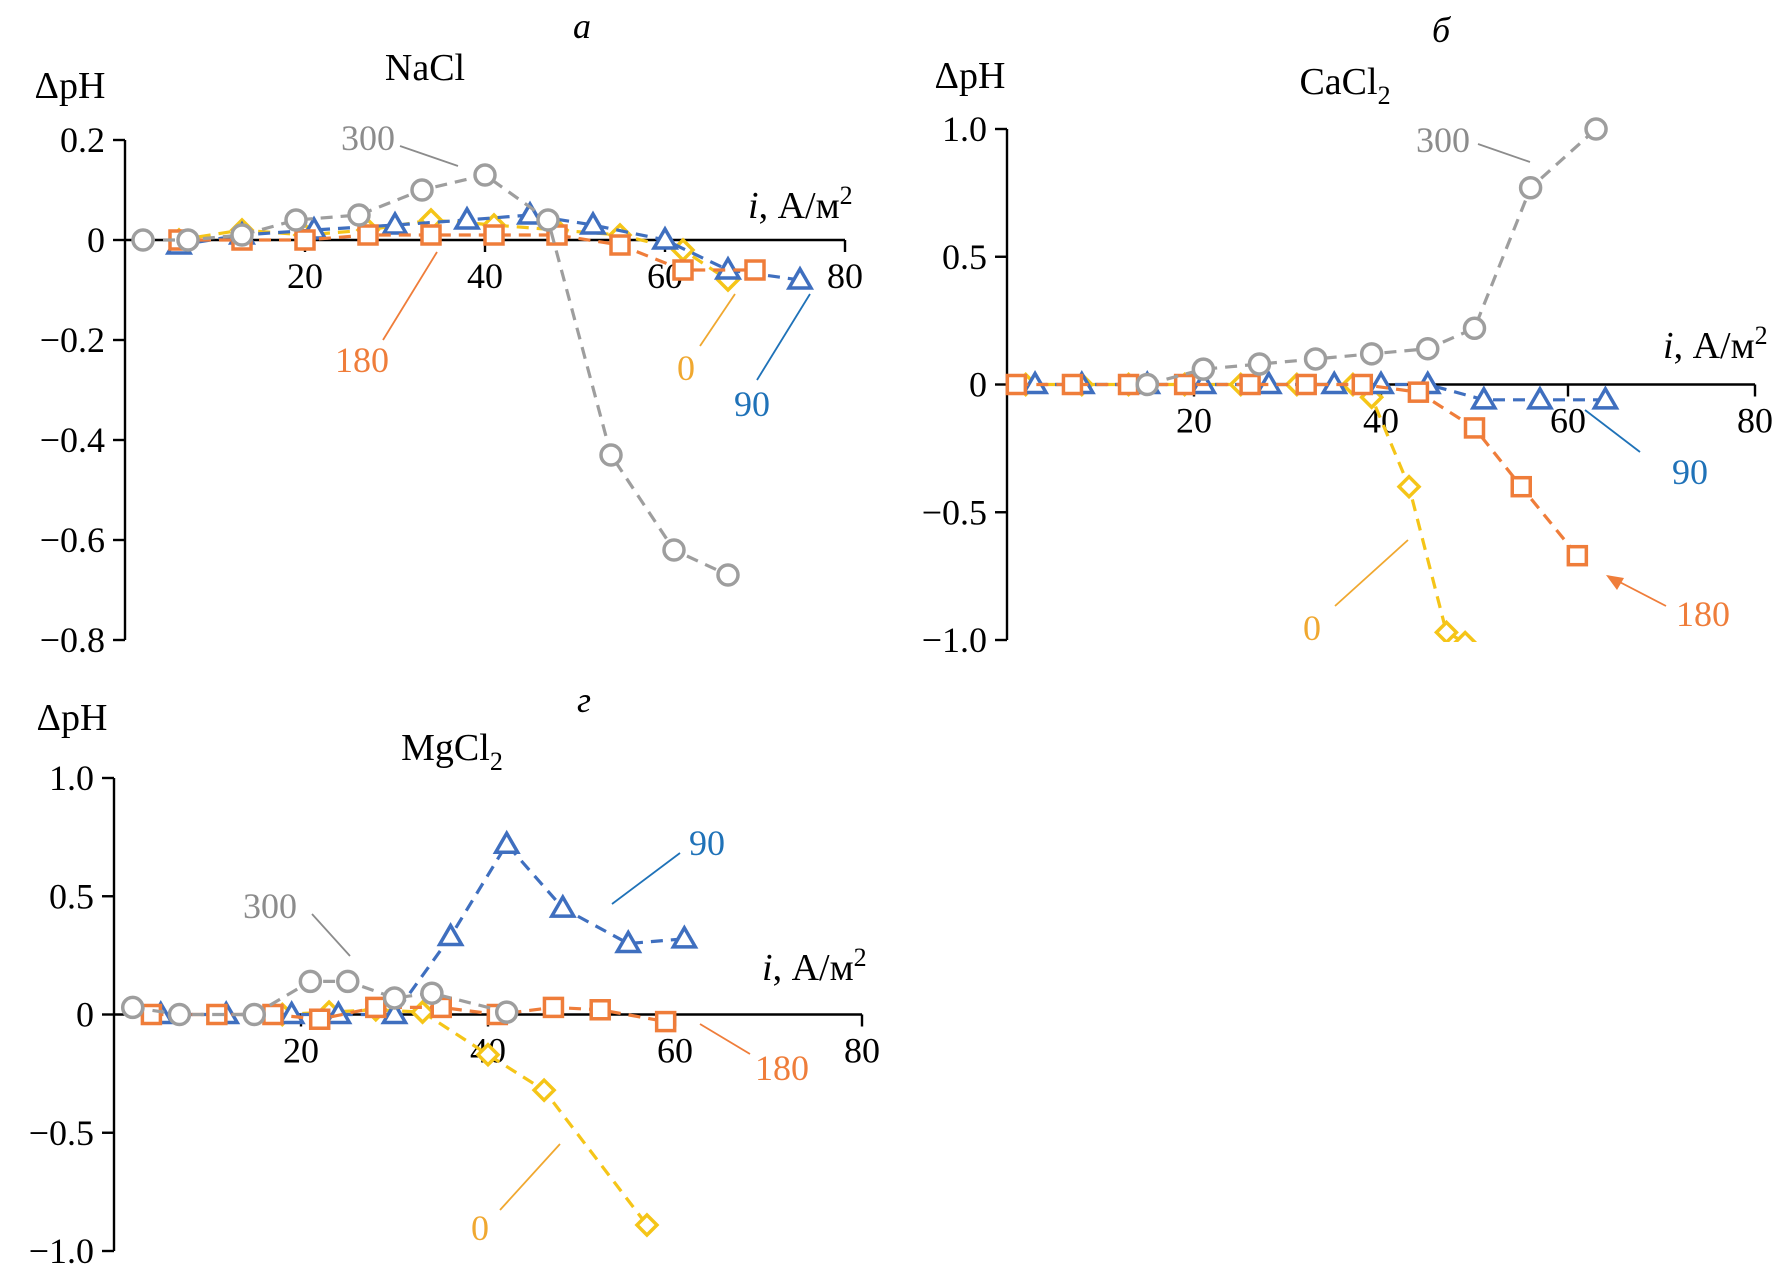  Describe the element at coordinates (72, 340) in the screenshot. I see `y-tick-label: −0.2` at that location.